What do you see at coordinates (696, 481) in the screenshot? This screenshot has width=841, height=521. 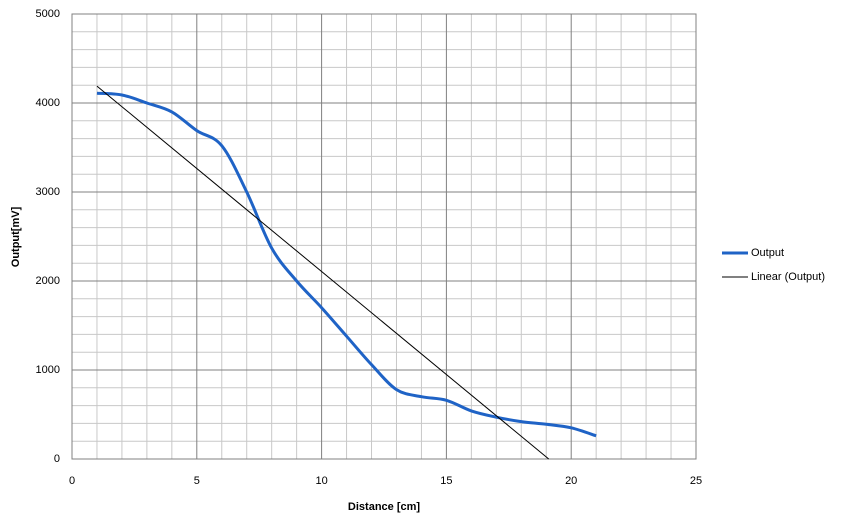 I see `x-tick-label: 25` at bounding box center [696, 481].